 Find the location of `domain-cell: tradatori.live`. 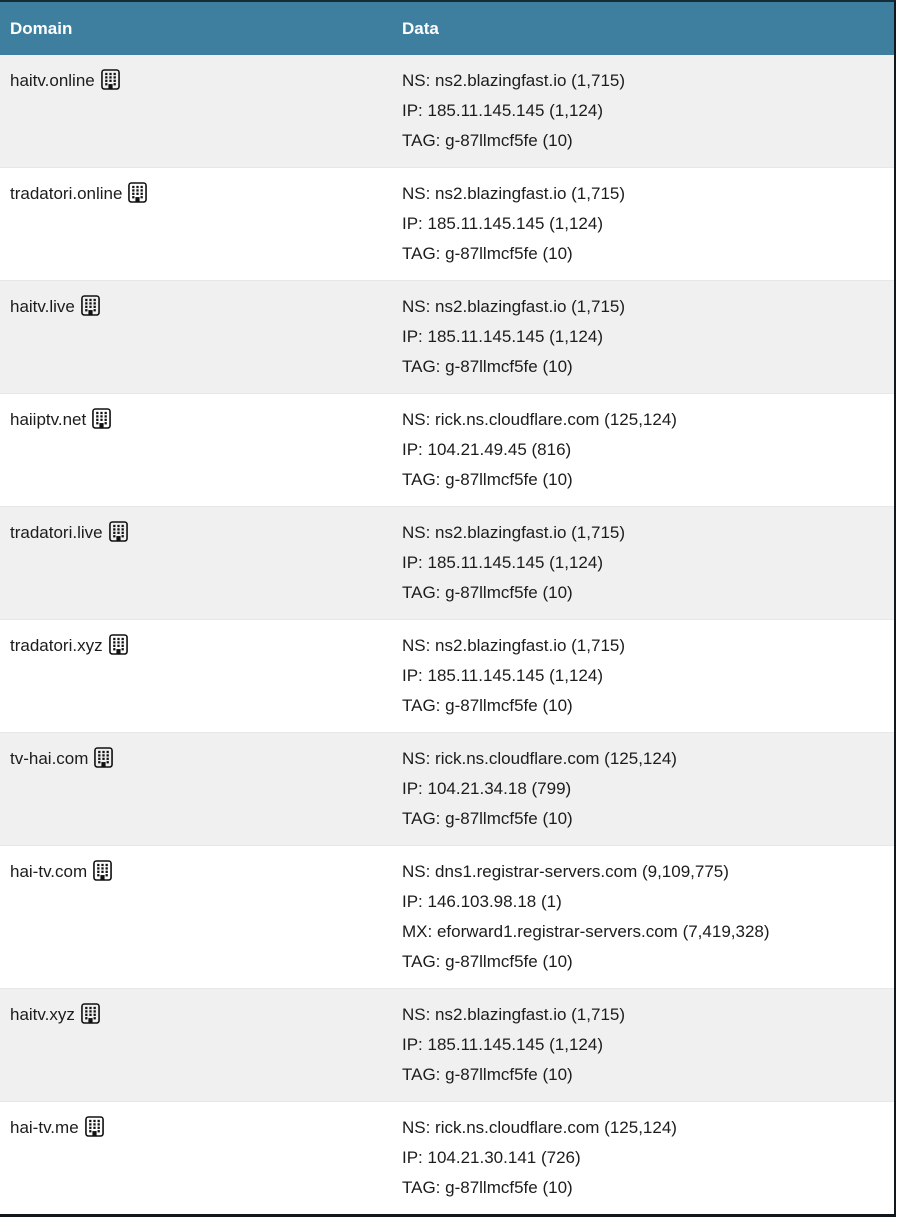

domain-cell: tradatori.live is located at coordinates (196, 563).